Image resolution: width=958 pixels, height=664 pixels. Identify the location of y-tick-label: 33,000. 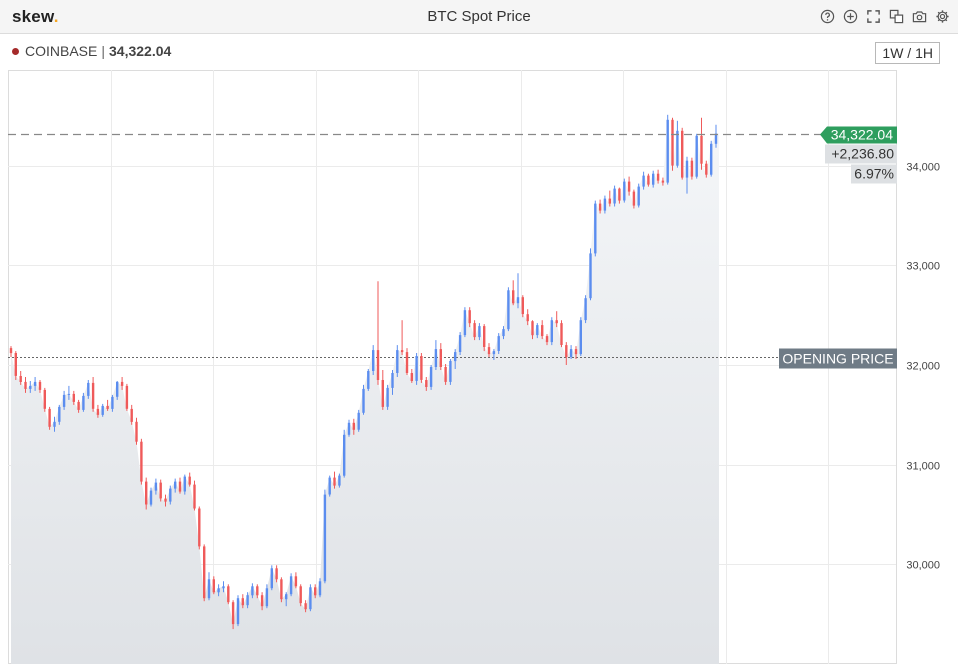
(923, 267).